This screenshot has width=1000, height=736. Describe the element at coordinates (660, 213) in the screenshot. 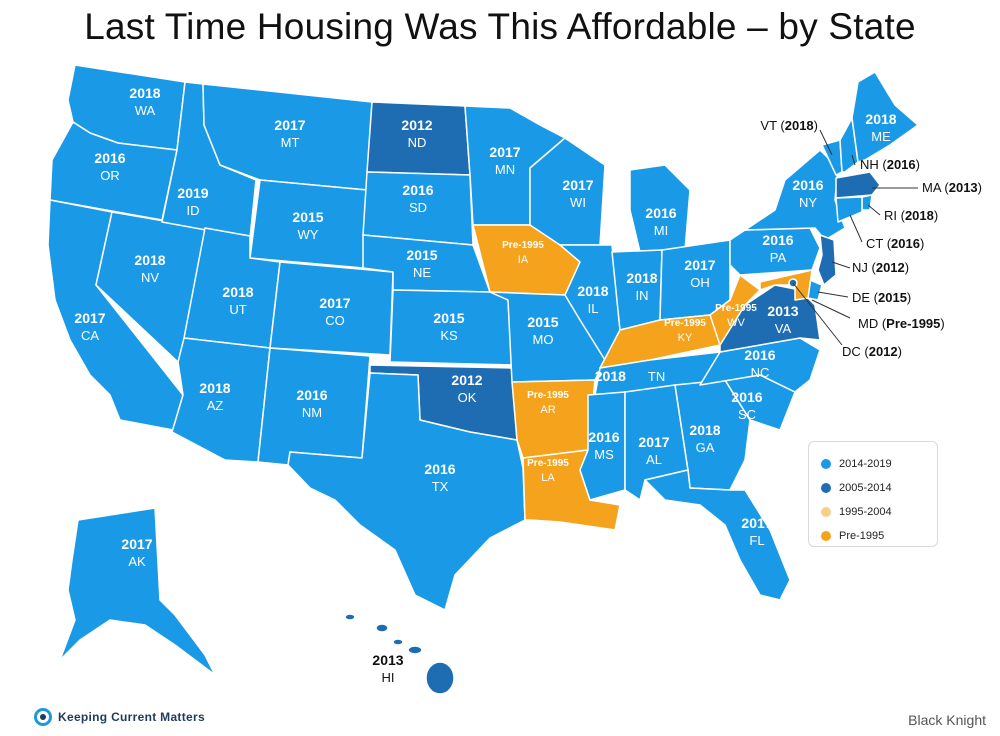

I see `state-year-MI: 2016` at that location.